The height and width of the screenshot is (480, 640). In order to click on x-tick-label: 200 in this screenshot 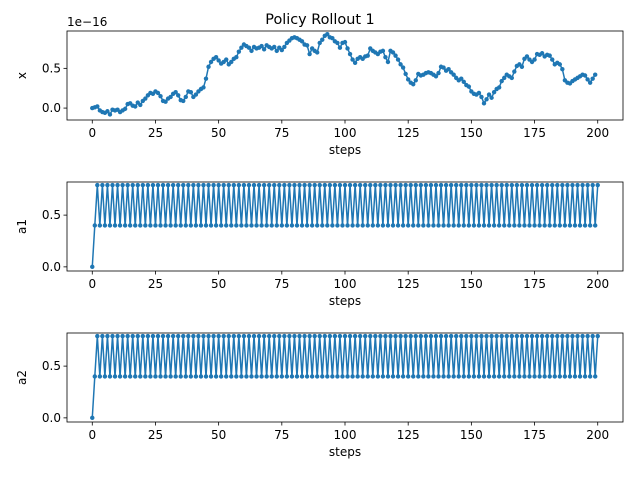, I will do `click(597, 133)`.